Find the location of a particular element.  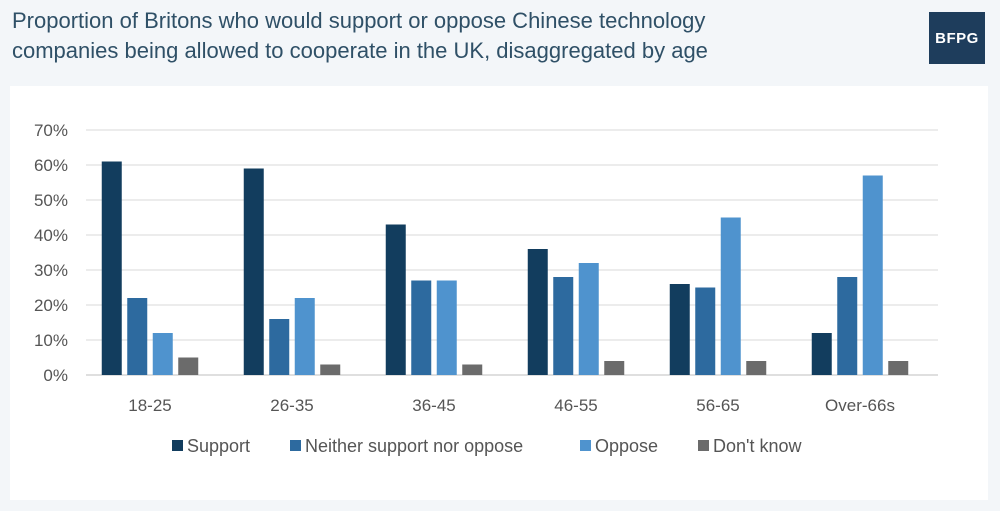

bar-don-t-know-over-66s is located at coordinates (898, 368).